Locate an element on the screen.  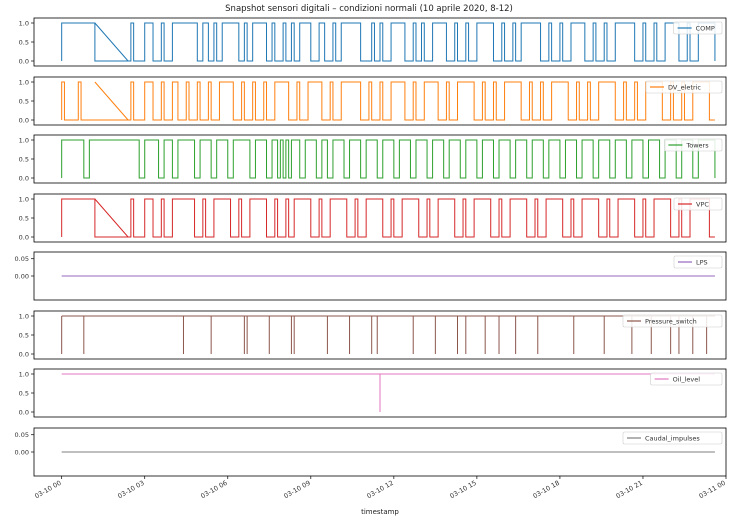
legend: LPS is located at coordinates (698, 262).